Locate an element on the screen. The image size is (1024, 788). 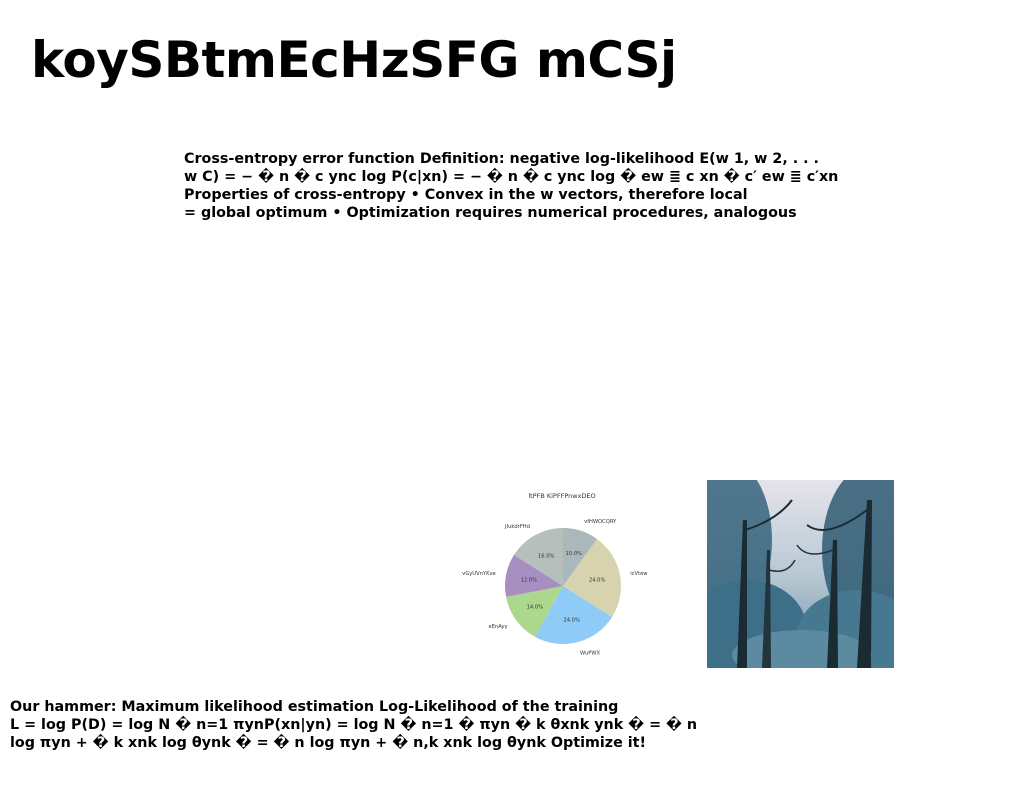
pie-category-label: icVtew is located at coordinates (639, 574).